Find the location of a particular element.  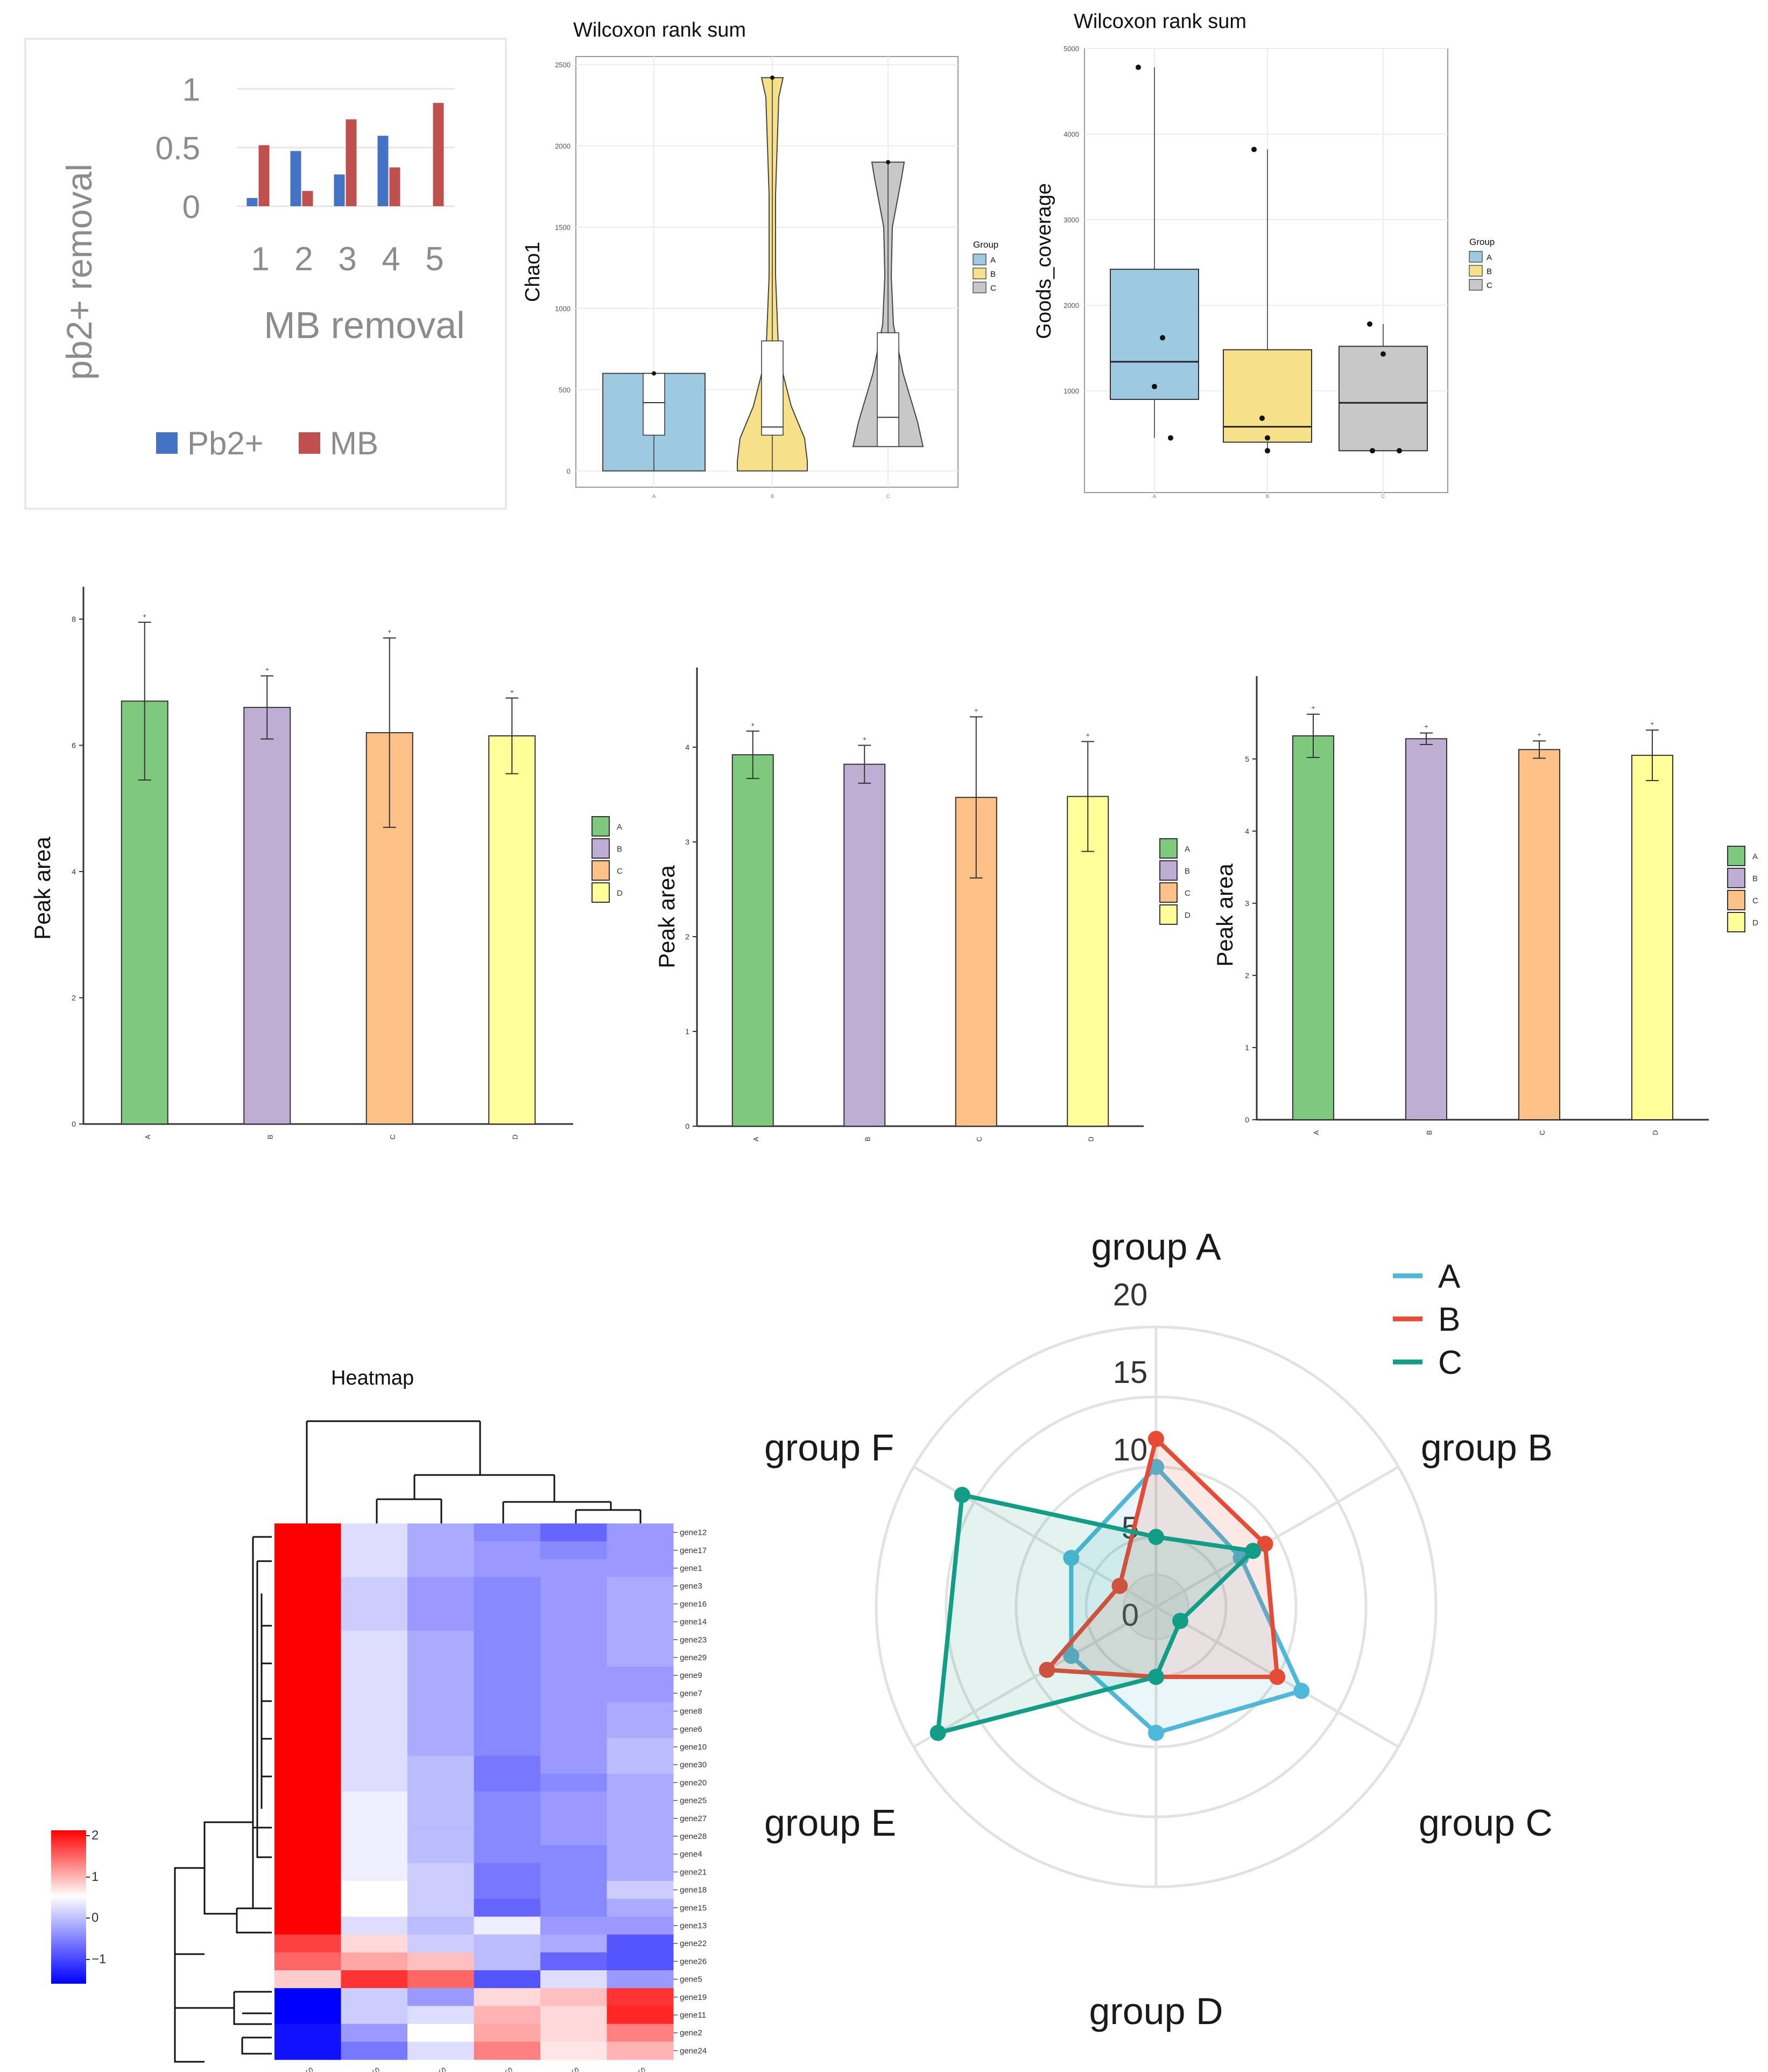

data-point-C is located at coordinates (1372, 451).